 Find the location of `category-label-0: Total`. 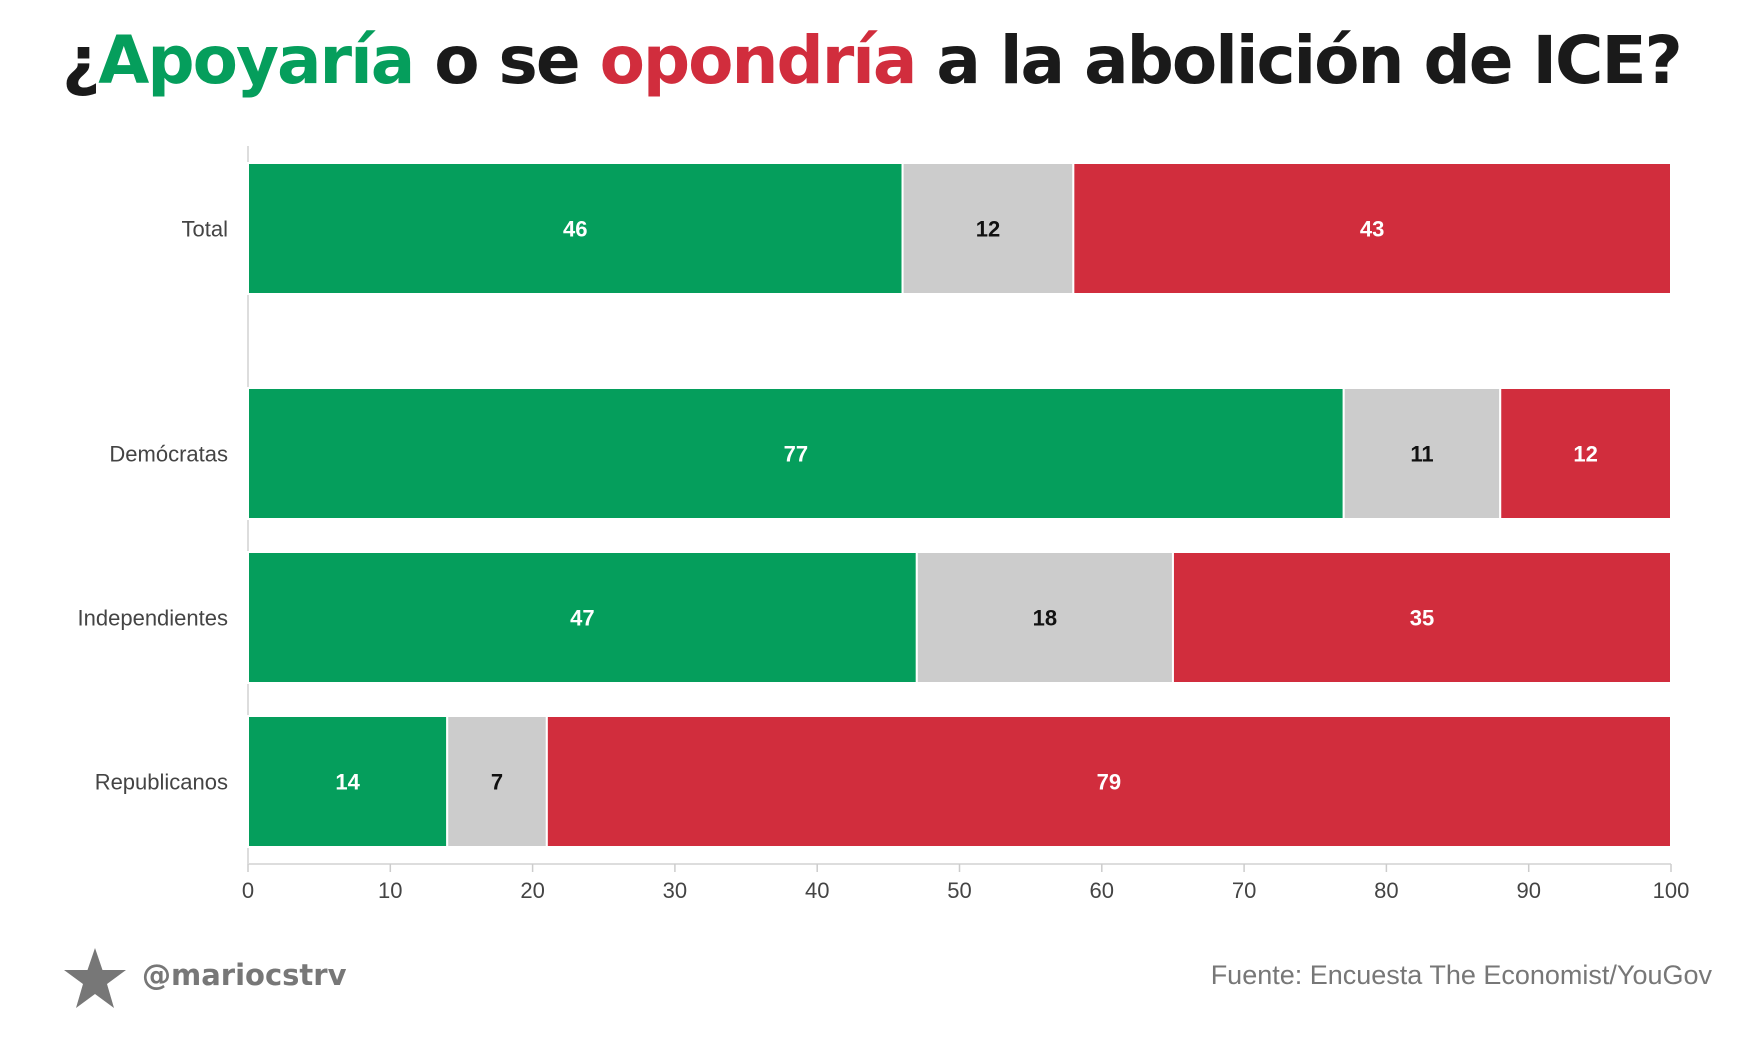

category-label-0: Total is located at coordinates (205, 229).